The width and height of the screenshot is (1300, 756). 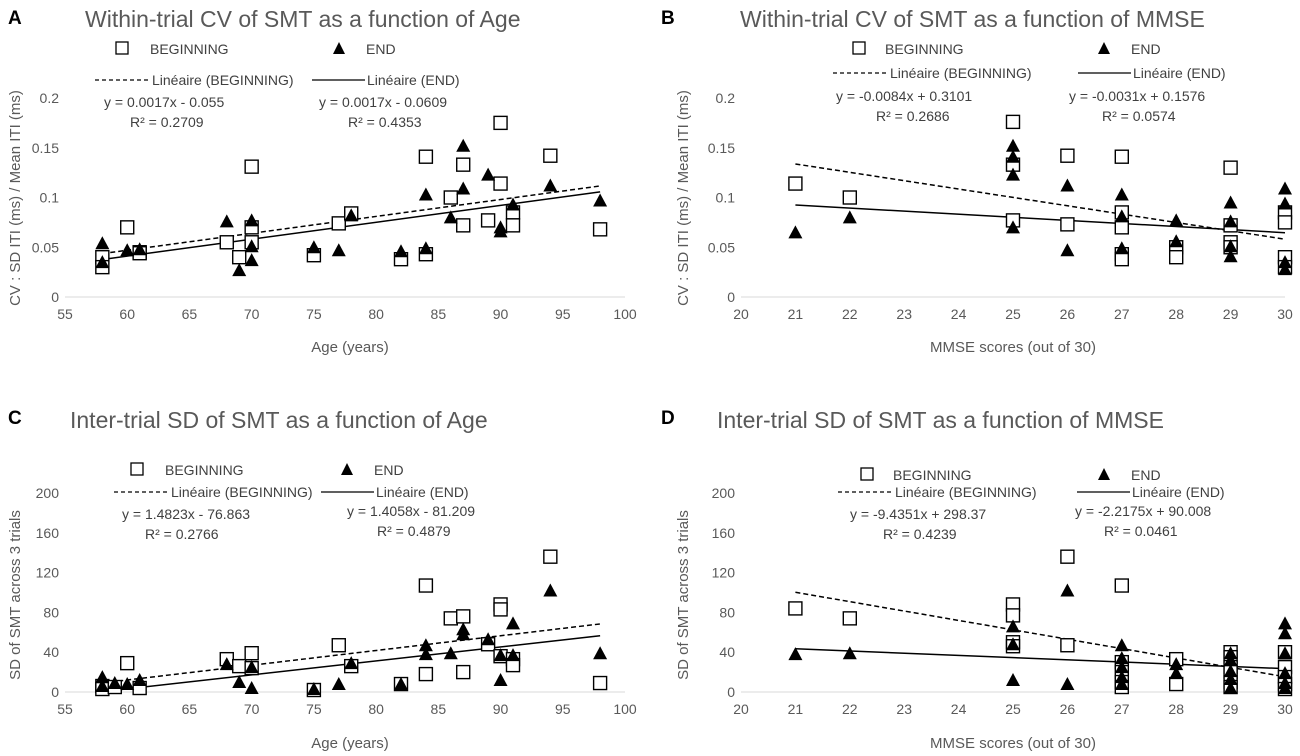 I want to click on panel-d-plot: 20 21 22 23 24 25 26 27 28 29 30 0 40 80 120 160 200, so click(x=1002, y=601).